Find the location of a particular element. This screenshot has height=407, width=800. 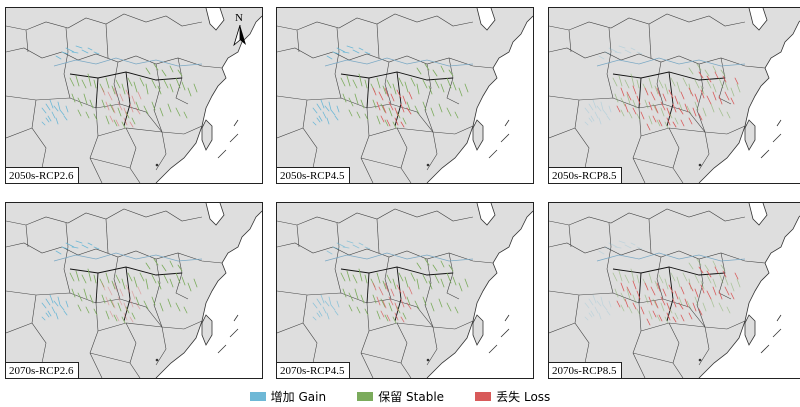

panel-label: 2070s-RCP8.5 is located at coordinates (585, 370).